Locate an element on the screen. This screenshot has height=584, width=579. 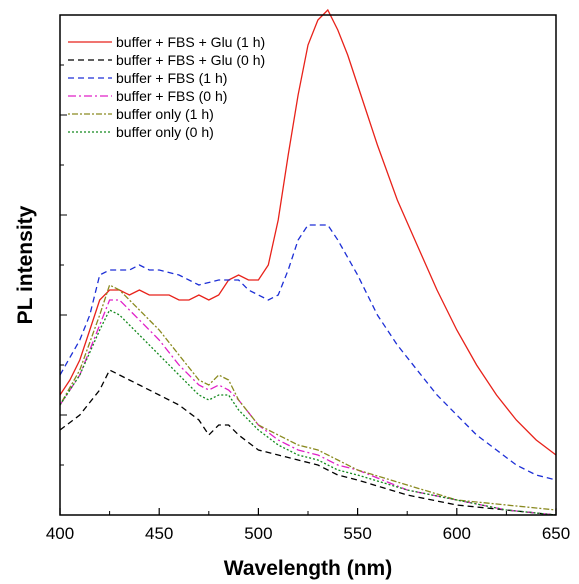
legend-label-5: buffer only (1 h) is located at coordinates (165, 114).